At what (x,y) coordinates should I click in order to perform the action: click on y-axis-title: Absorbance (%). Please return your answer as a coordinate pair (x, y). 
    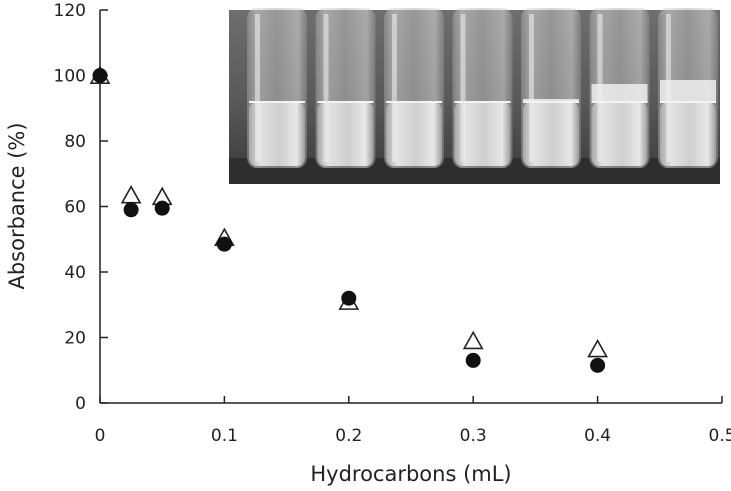
    Looking at the image, I should click on (17, 205).